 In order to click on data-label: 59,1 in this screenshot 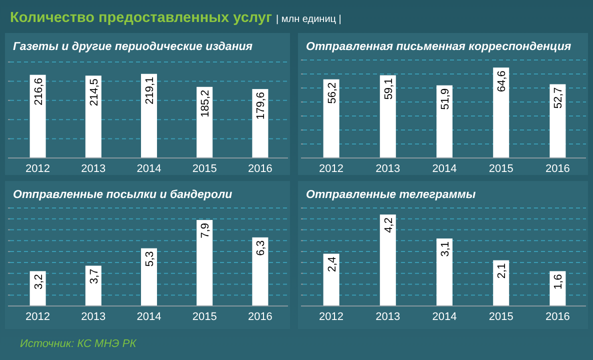, I will do `click(388, 89)`.